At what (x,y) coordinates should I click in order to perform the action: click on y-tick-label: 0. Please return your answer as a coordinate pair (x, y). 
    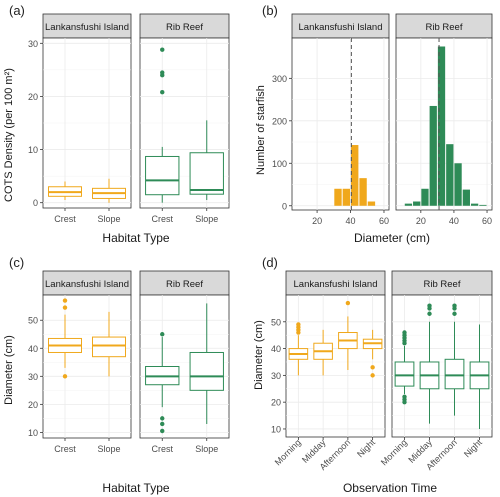
    Looking at the image, I should click on (284, 206).